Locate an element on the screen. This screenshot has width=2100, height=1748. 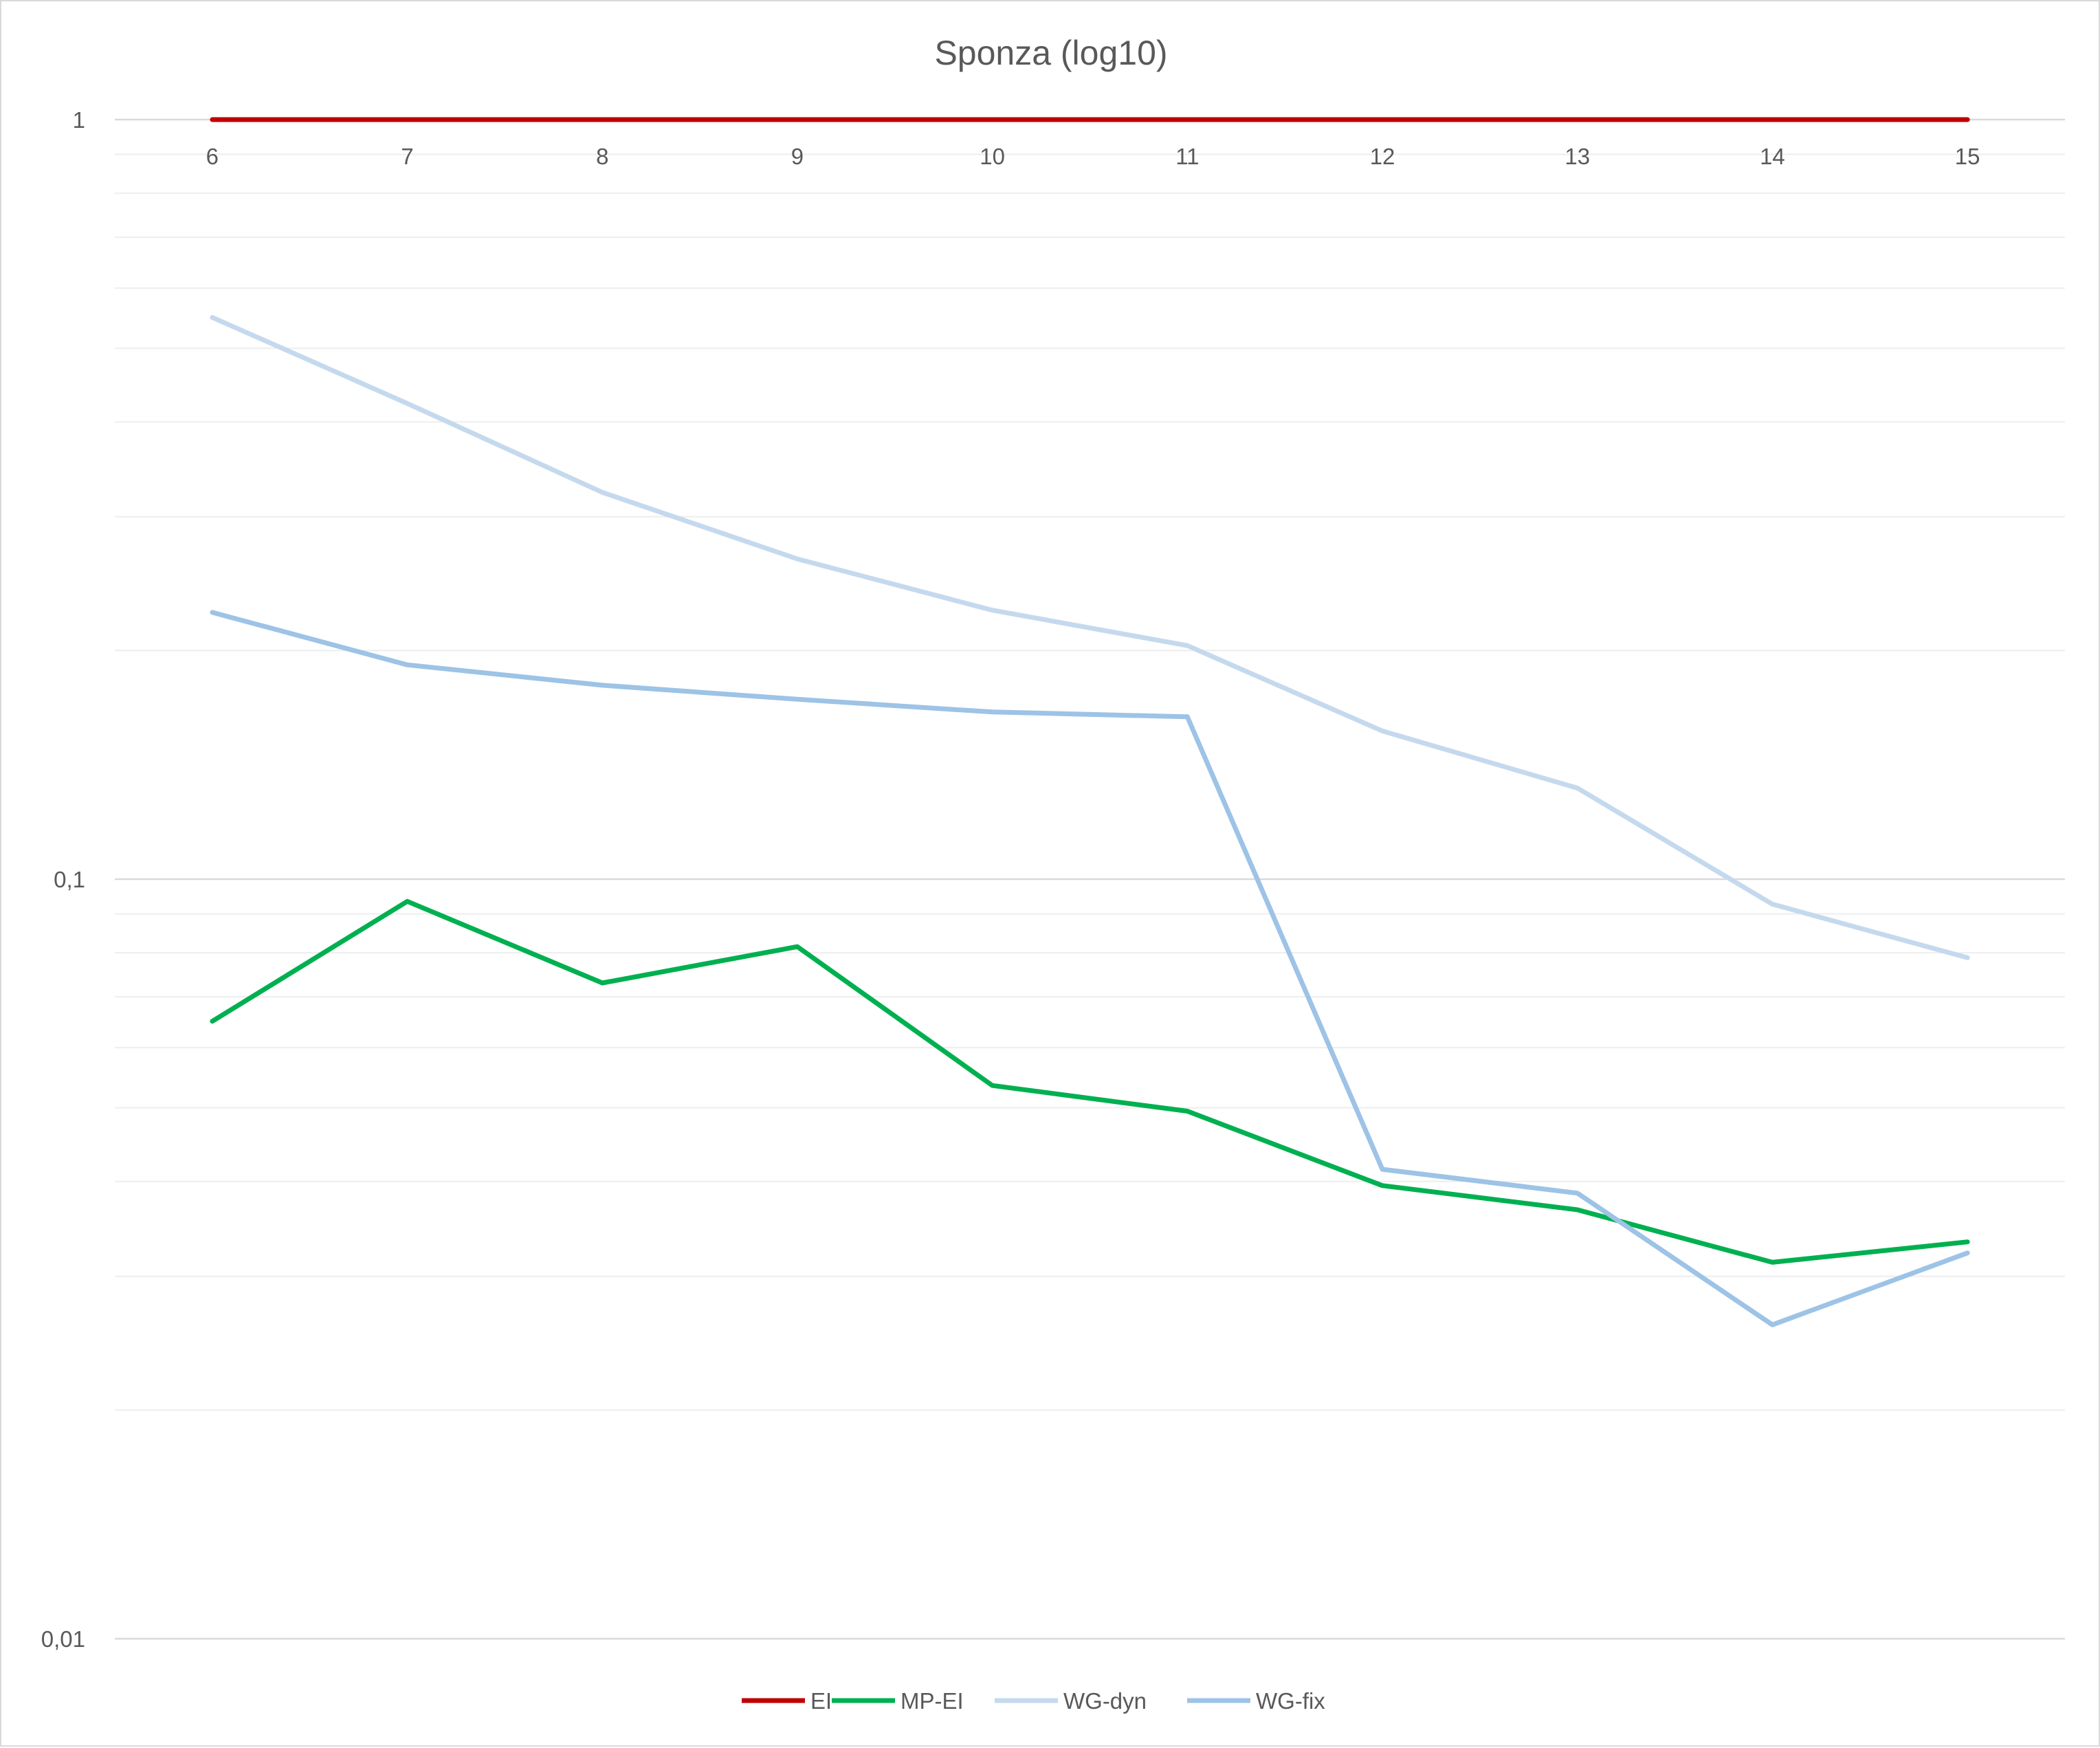
x-tick-label: 9 is located at coordinates (797, 156).